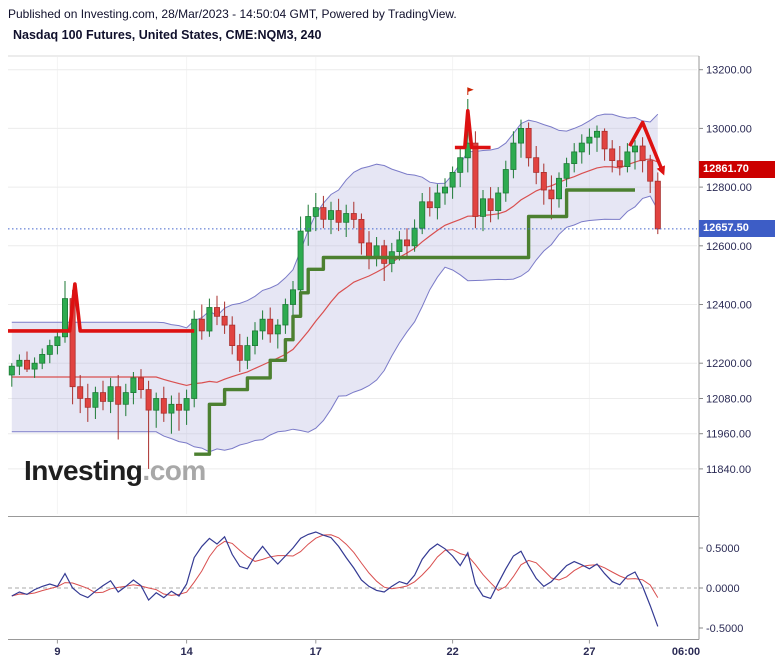  What do you see at coordinates (57, 652) in the screenshot?
I see `time-label: 9` at bounding box center [57, 652].